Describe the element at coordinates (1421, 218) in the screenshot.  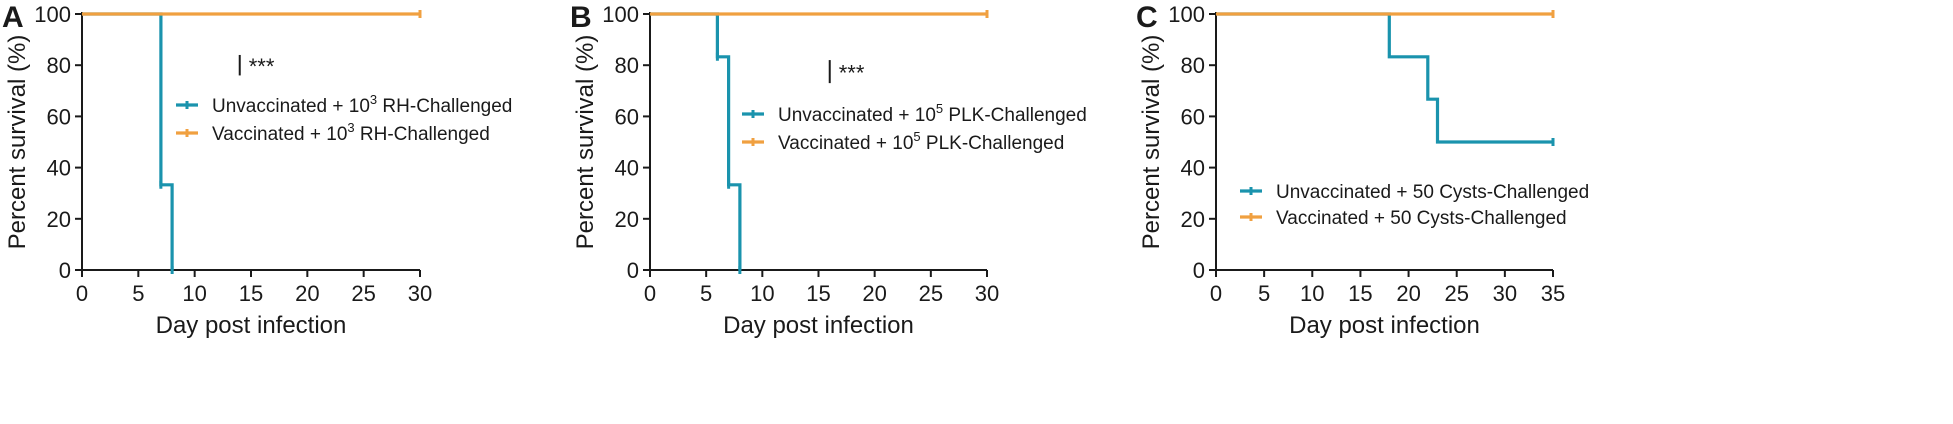
I see `legend-label: Vaccinated + 50 Cysts-Challenged` at that location.